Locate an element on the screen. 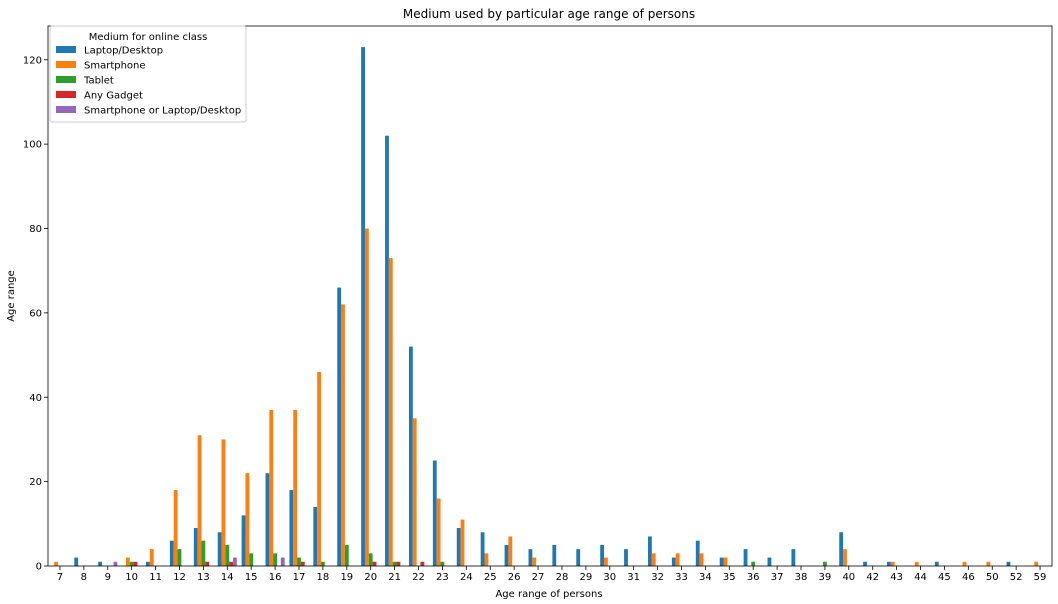  x-tick-label: 52 is located at coordinates (1016, 577).